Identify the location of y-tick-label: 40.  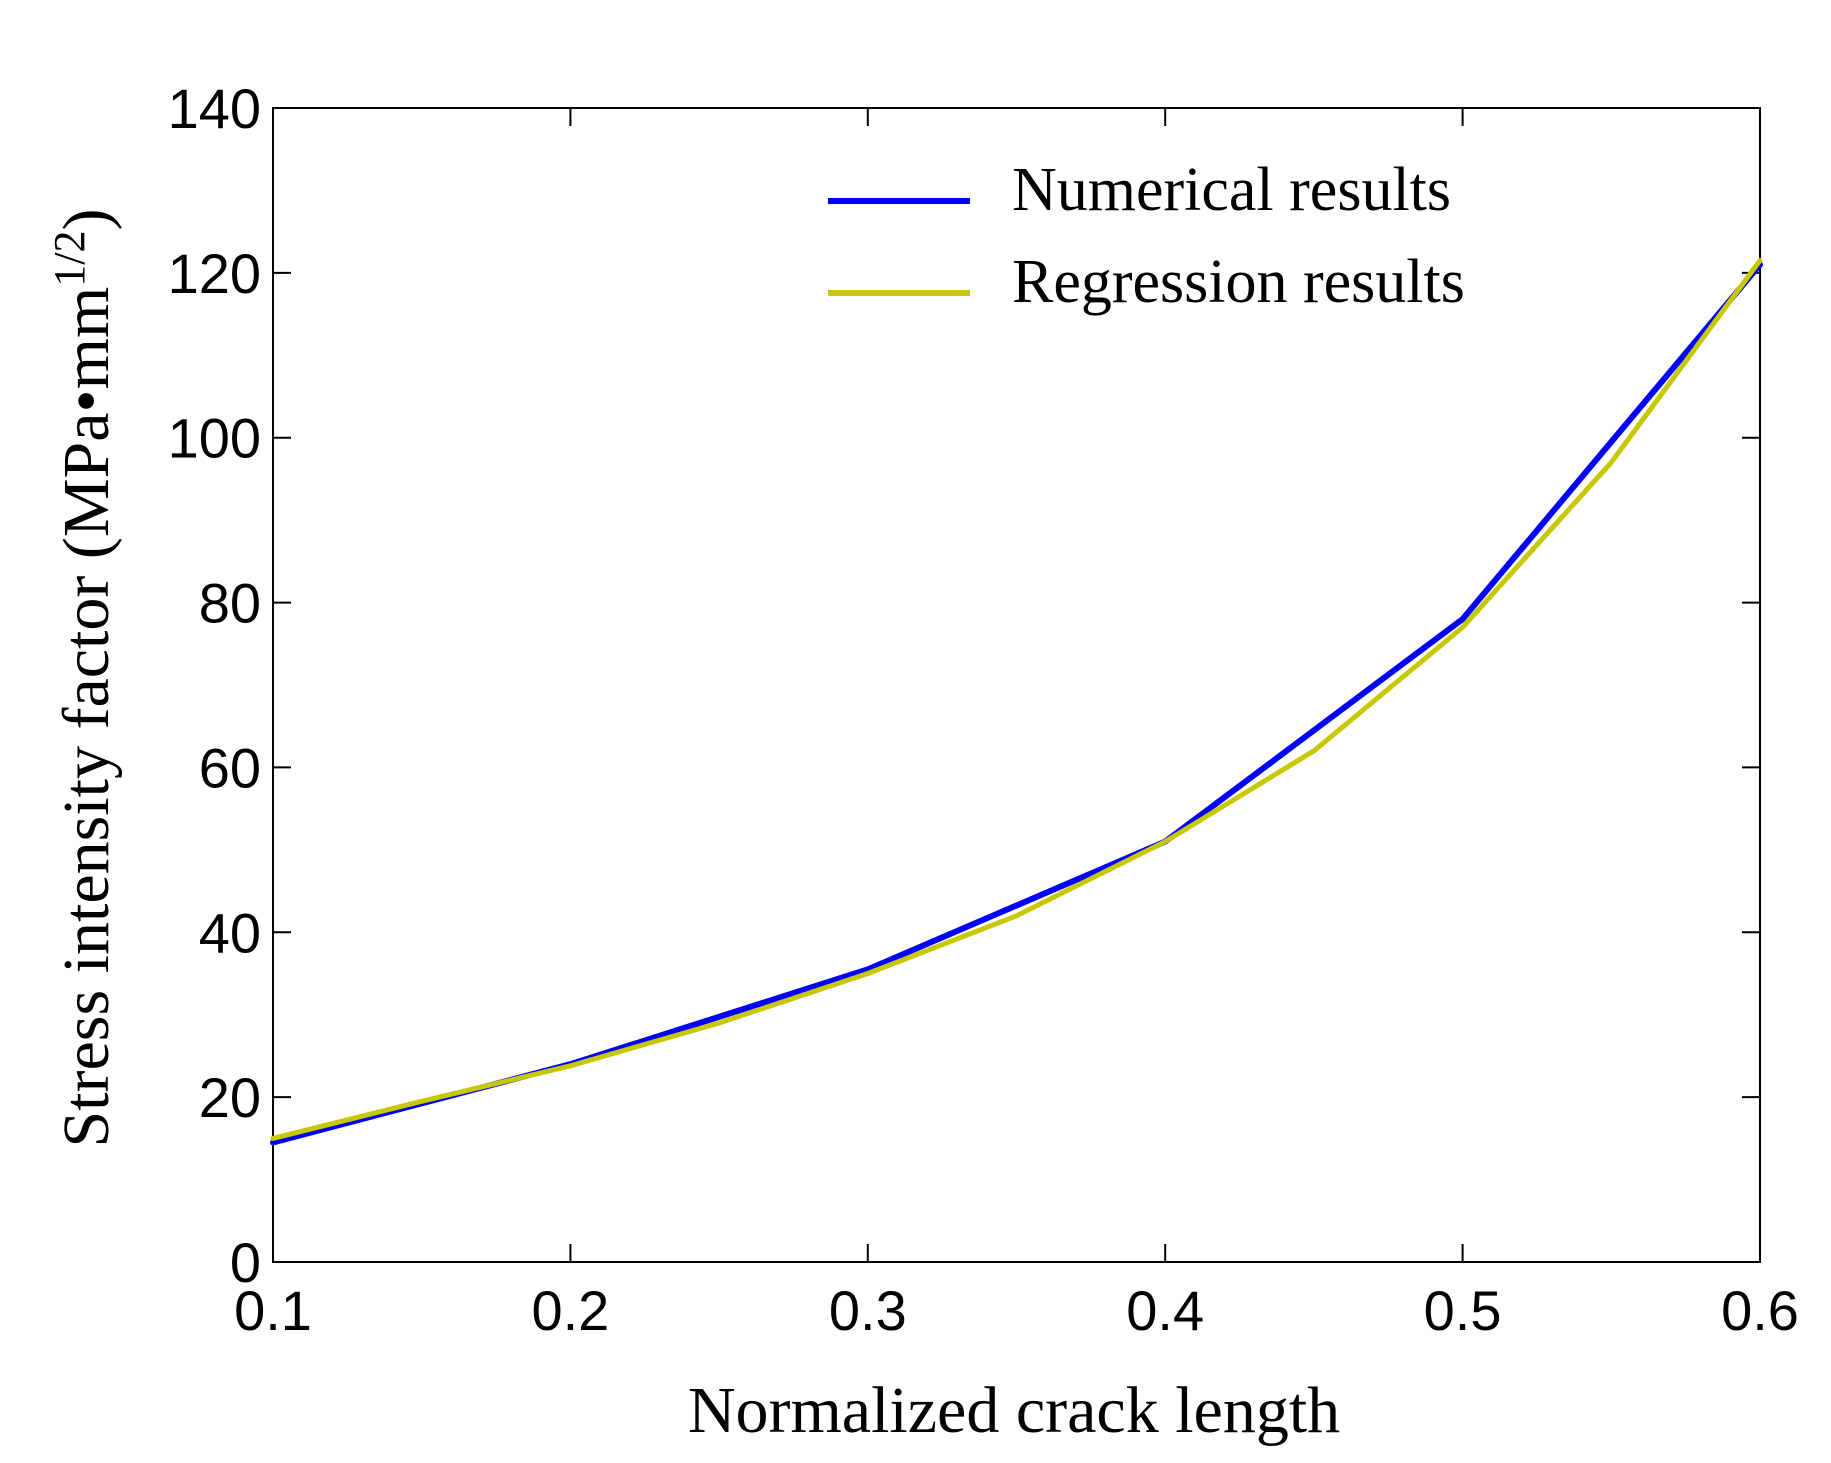
(230, 932).